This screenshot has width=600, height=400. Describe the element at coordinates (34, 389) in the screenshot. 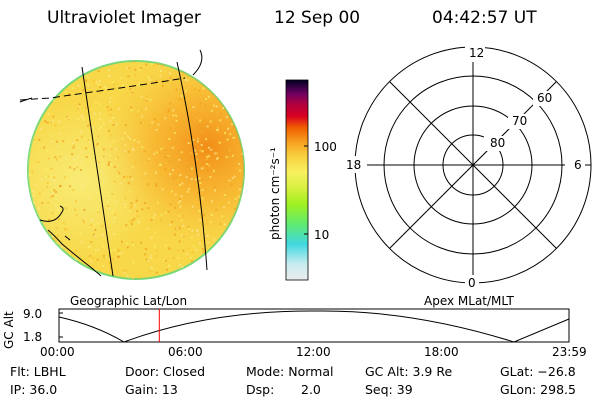

I see `ip-field: IP: 36.0` at that location.